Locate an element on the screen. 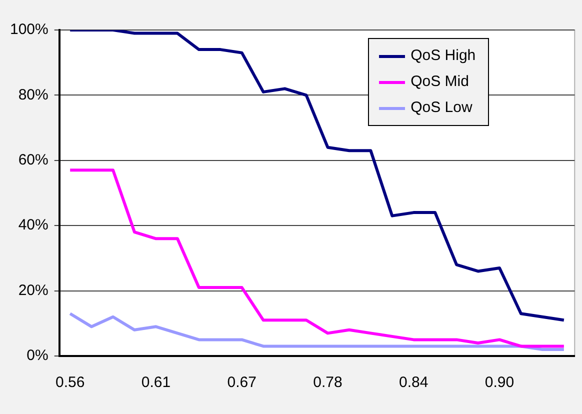 The width and height of the screenshot is (582, 414). x-tick-label: 0.84 is located at coordinates (413, 383).